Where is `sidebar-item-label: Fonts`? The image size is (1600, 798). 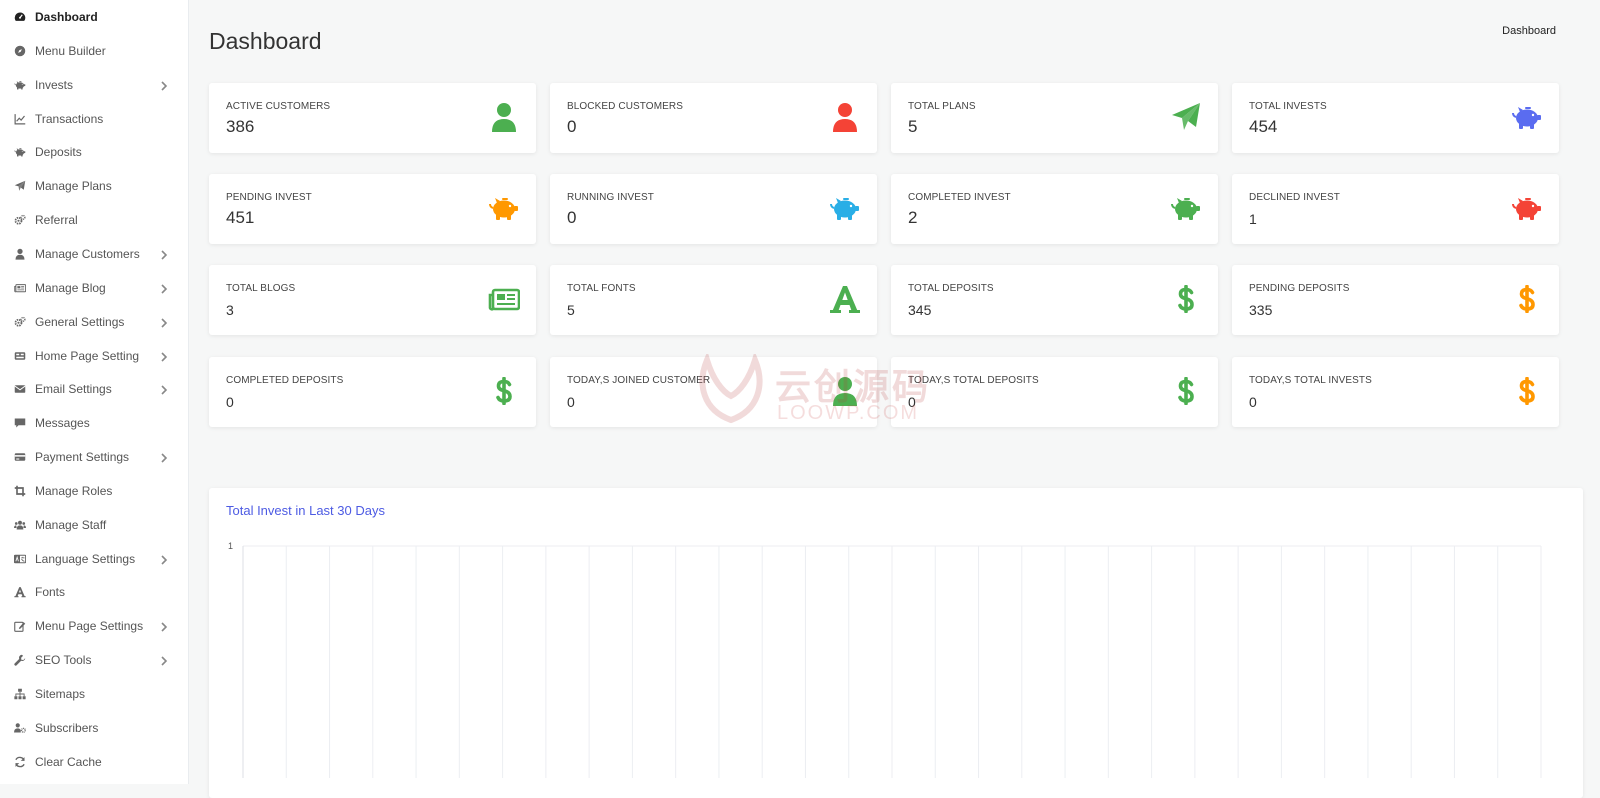
sidebar-item-label: Fonts is located at coordinates (50, 592).